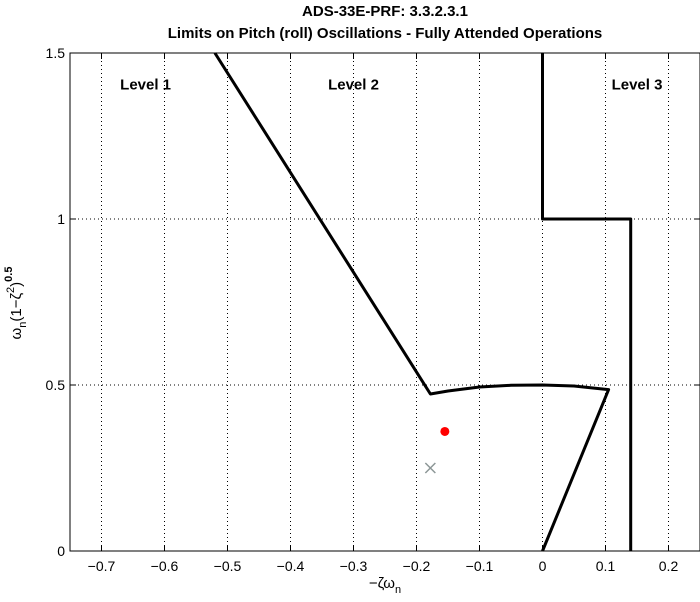 The height and width of the screenshot is (602, 700). I want to click on y-axis-label: ωn(1−ζ2)0.5, so click(16, 303).